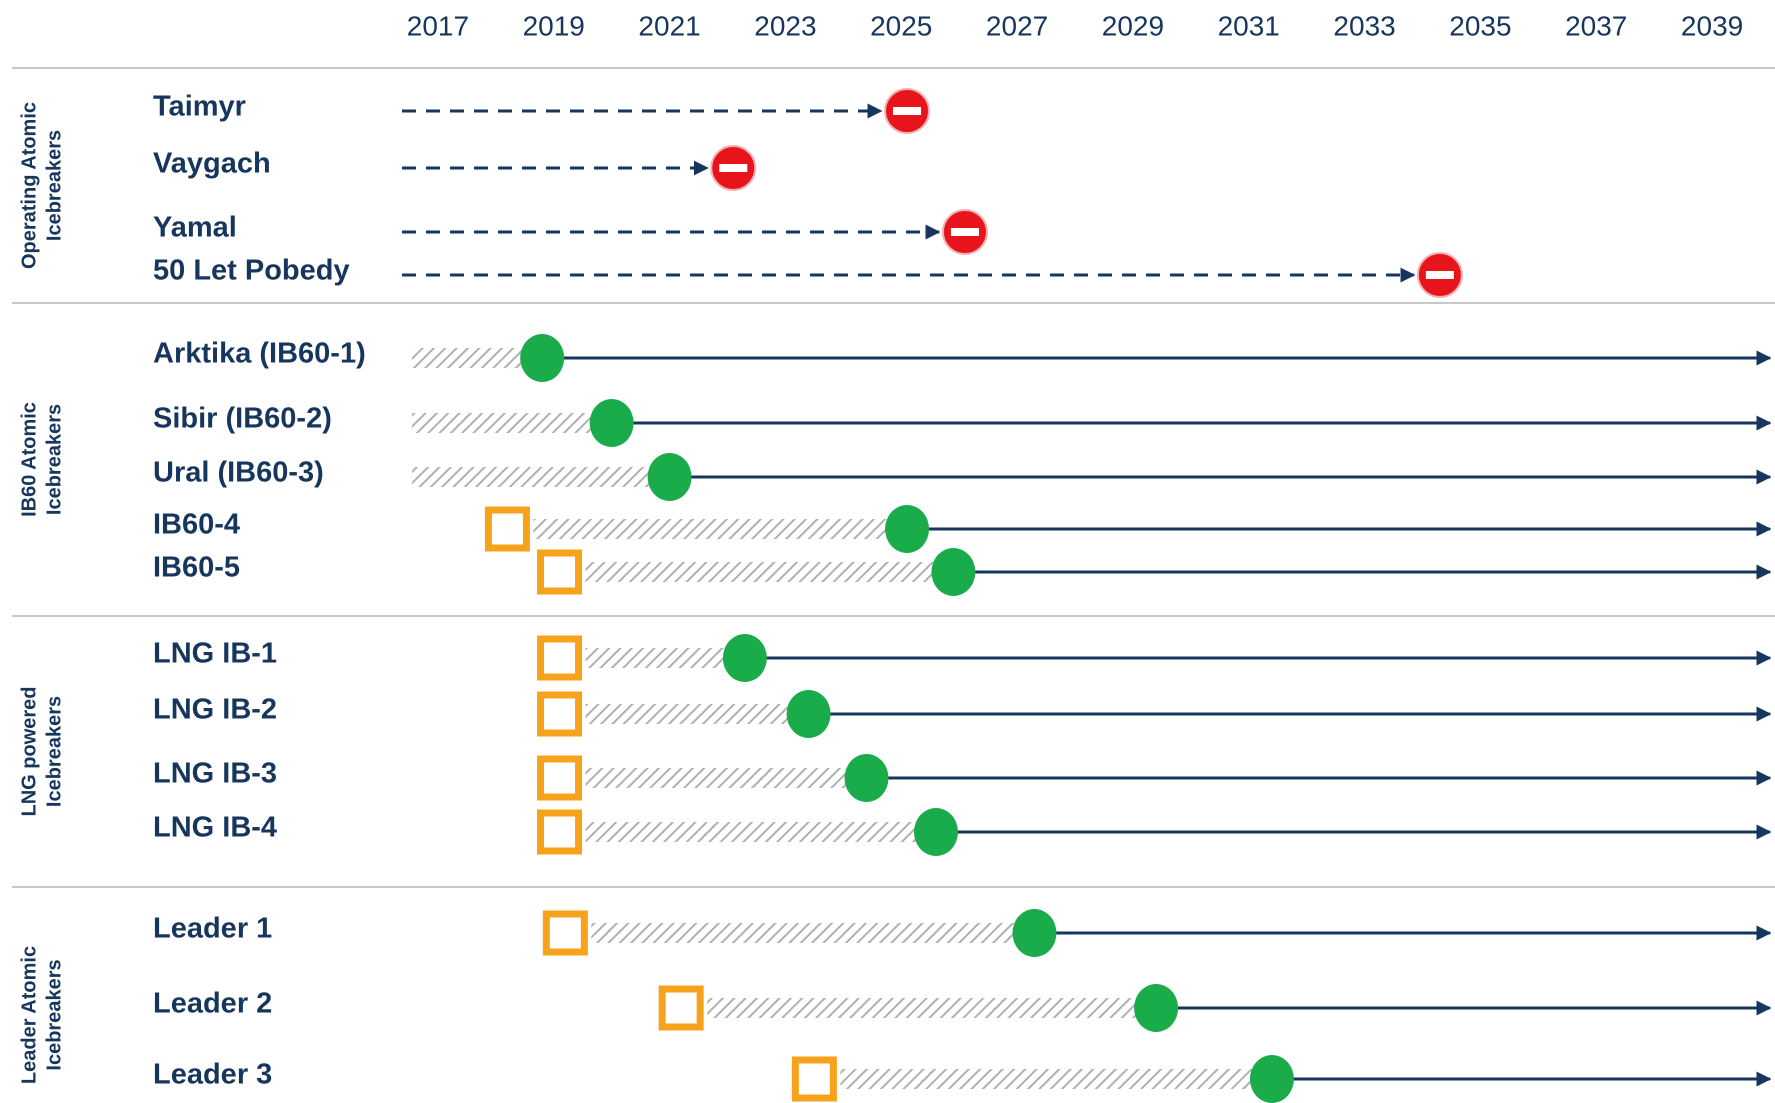  What do you see at coordinates (29, 751) in the screenshot?
I see `group-label: LNG powered` at bounding box center [29, 751].